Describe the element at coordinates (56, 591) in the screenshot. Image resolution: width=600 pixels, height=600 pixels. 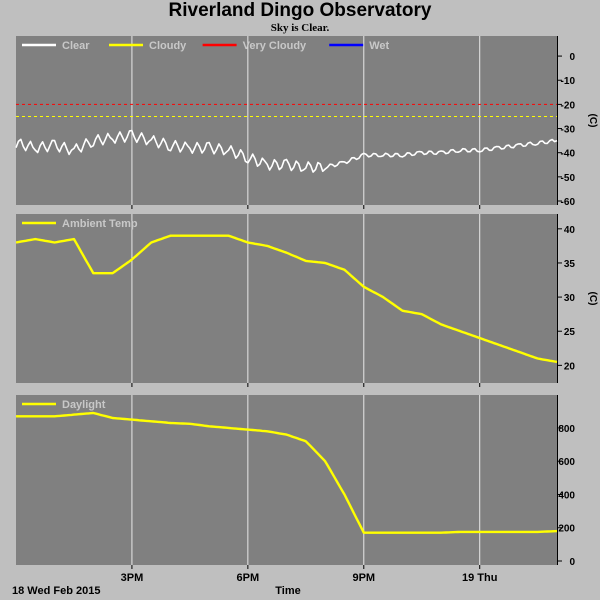
I see `date-label: 18 Wed Feb 2015` at that location.